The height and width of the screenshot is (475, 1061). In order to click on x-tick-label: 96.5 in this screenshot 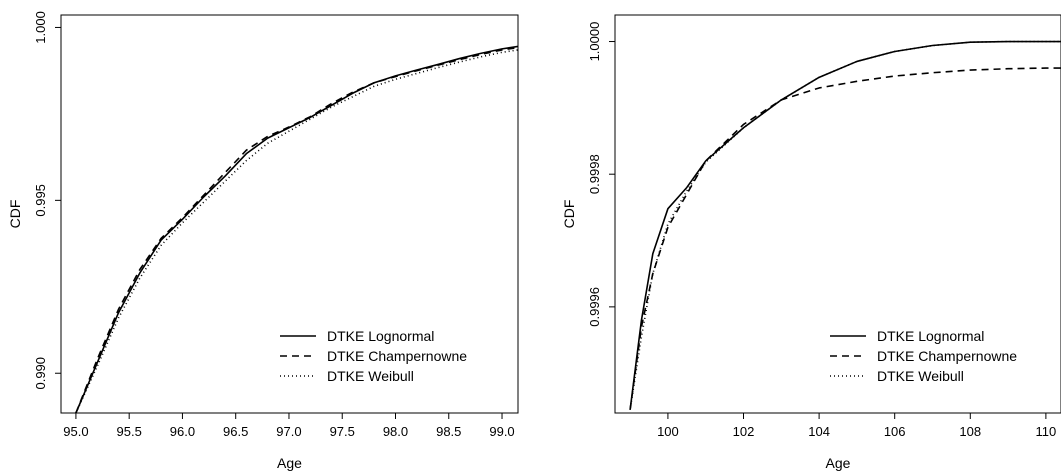, I will do `click(235, 431)`.